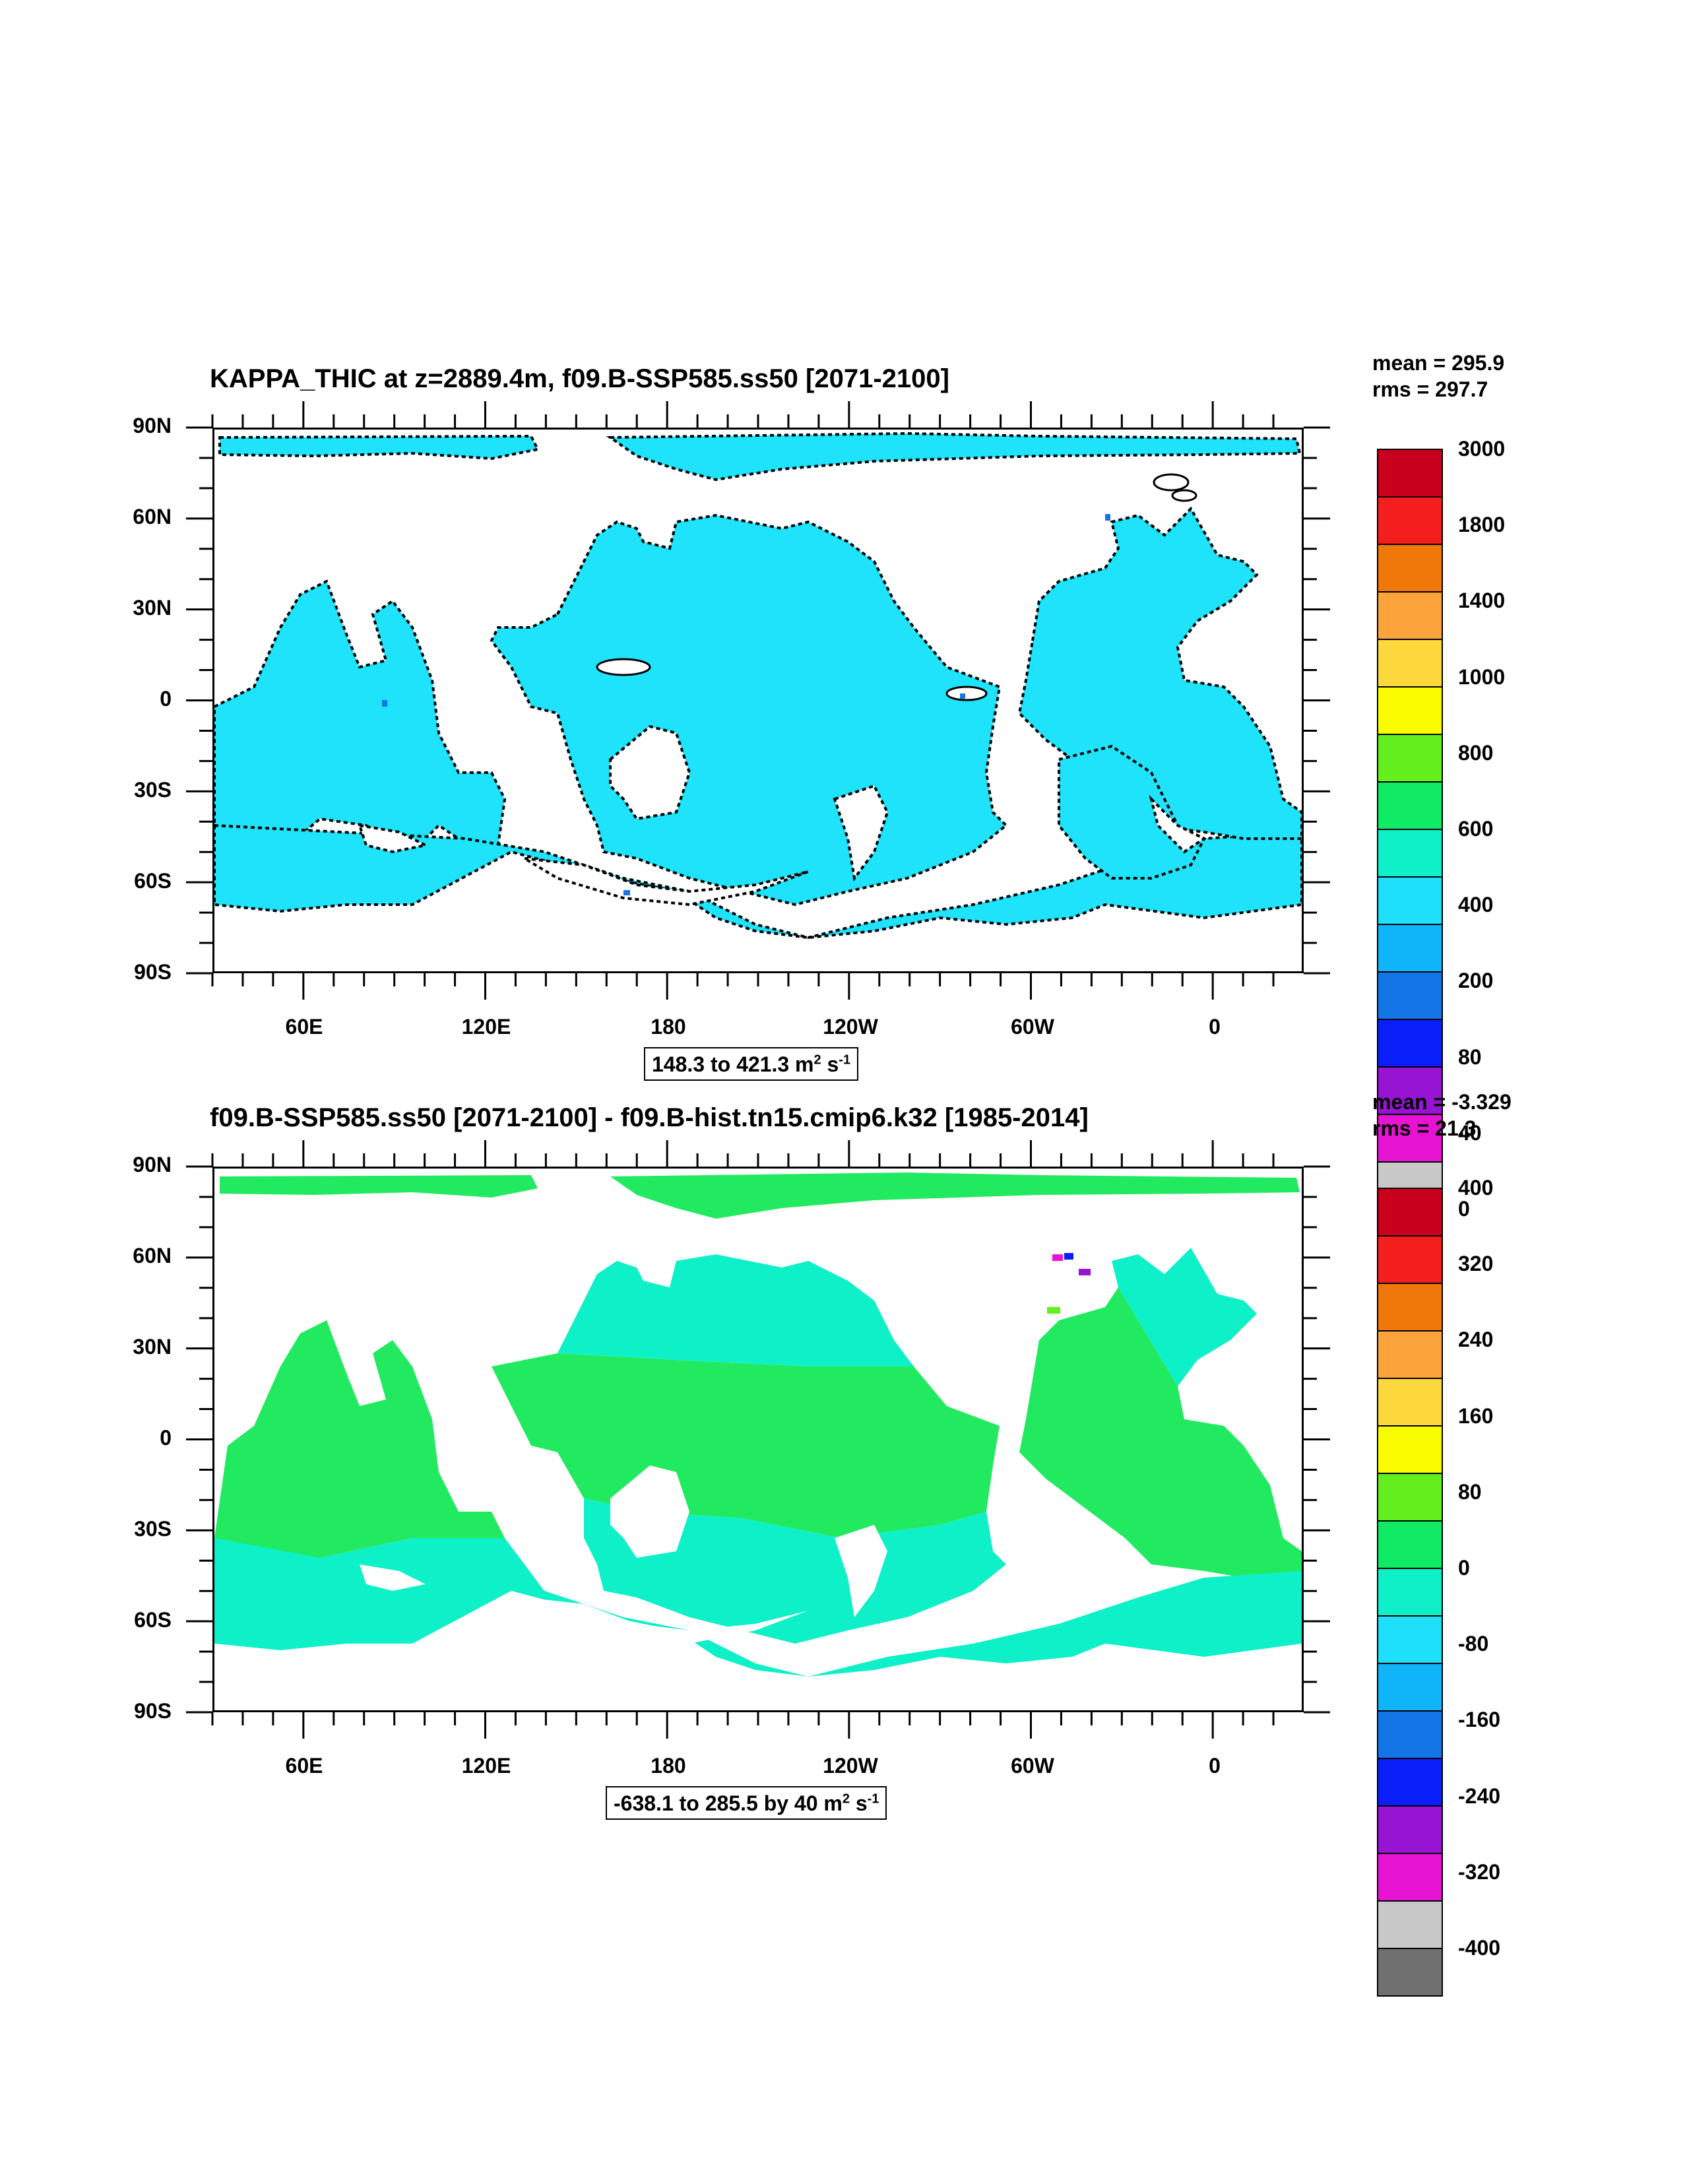 This screenshot has height=2184, width=1689. What do you see at coordinates (1482, 601) in the screenshot?
I see `colorbar-label: 1400` at bounding box center [1482, 601].